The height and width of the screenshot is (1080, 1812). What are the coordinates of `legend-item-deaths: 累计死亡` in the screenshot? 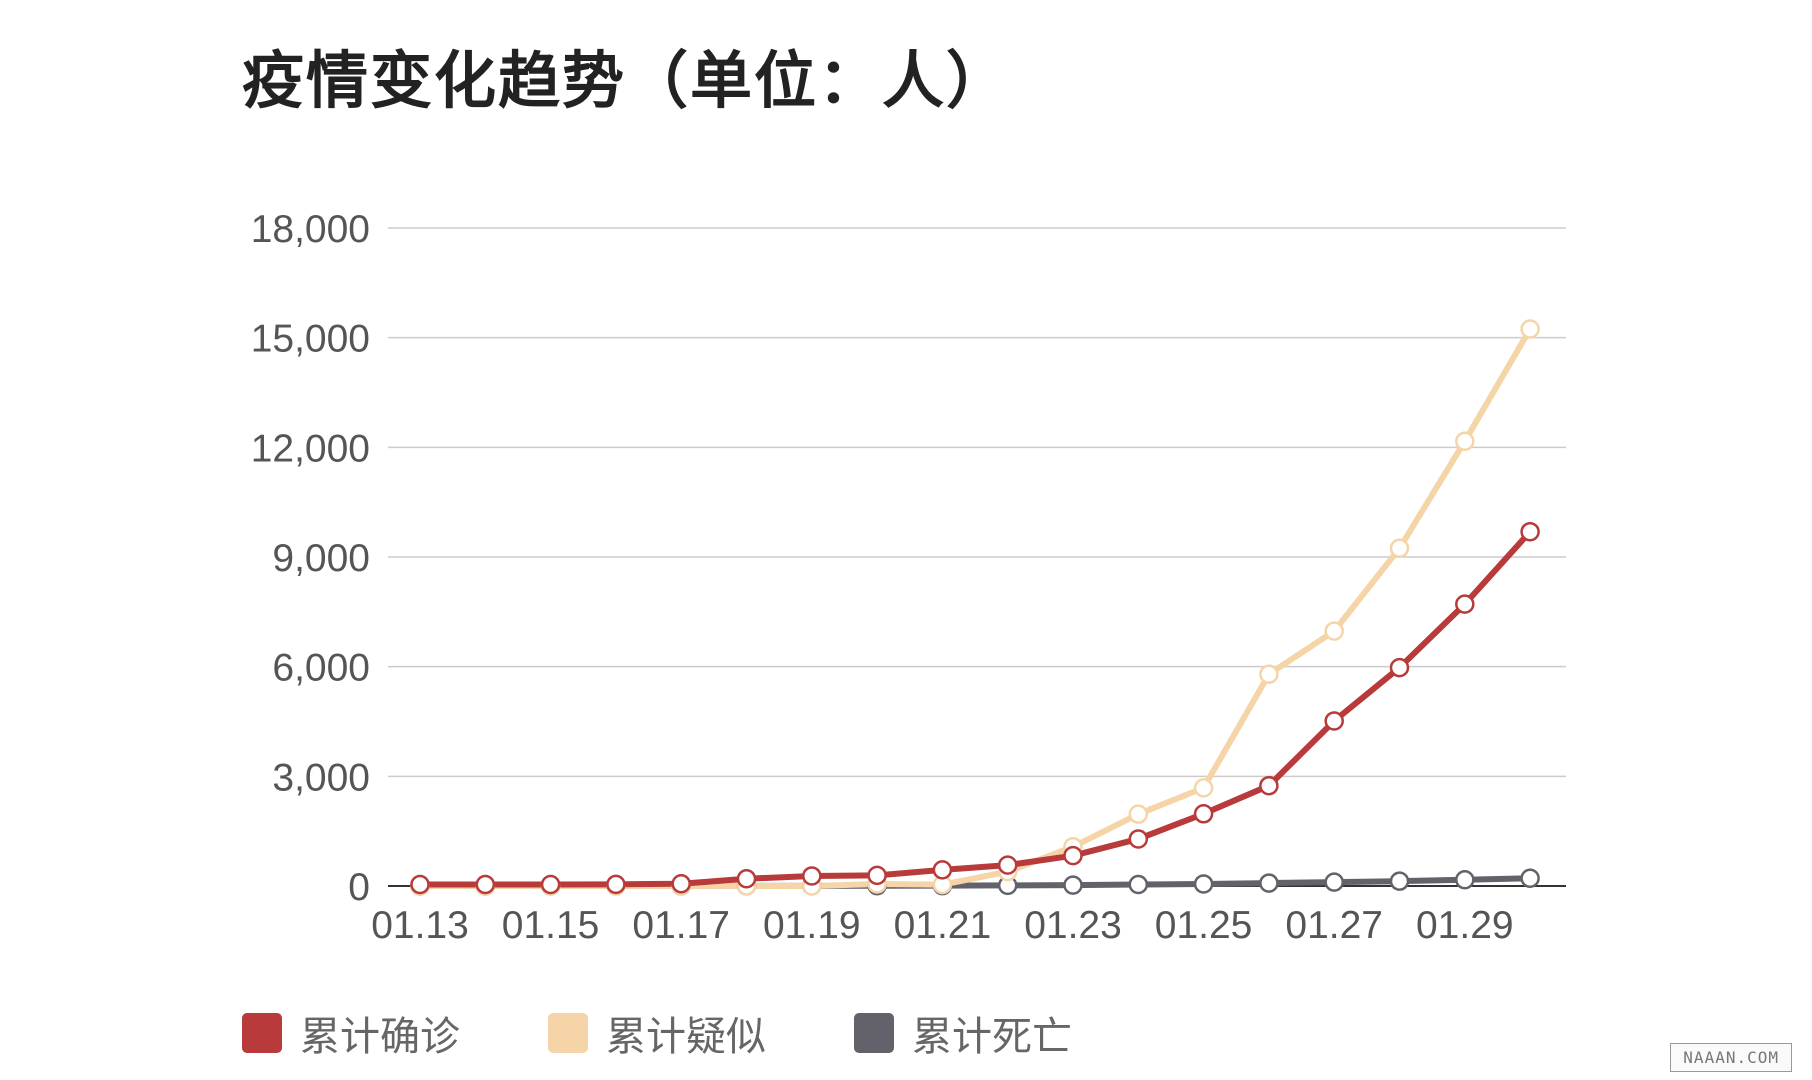 It's located at (963, 1033).